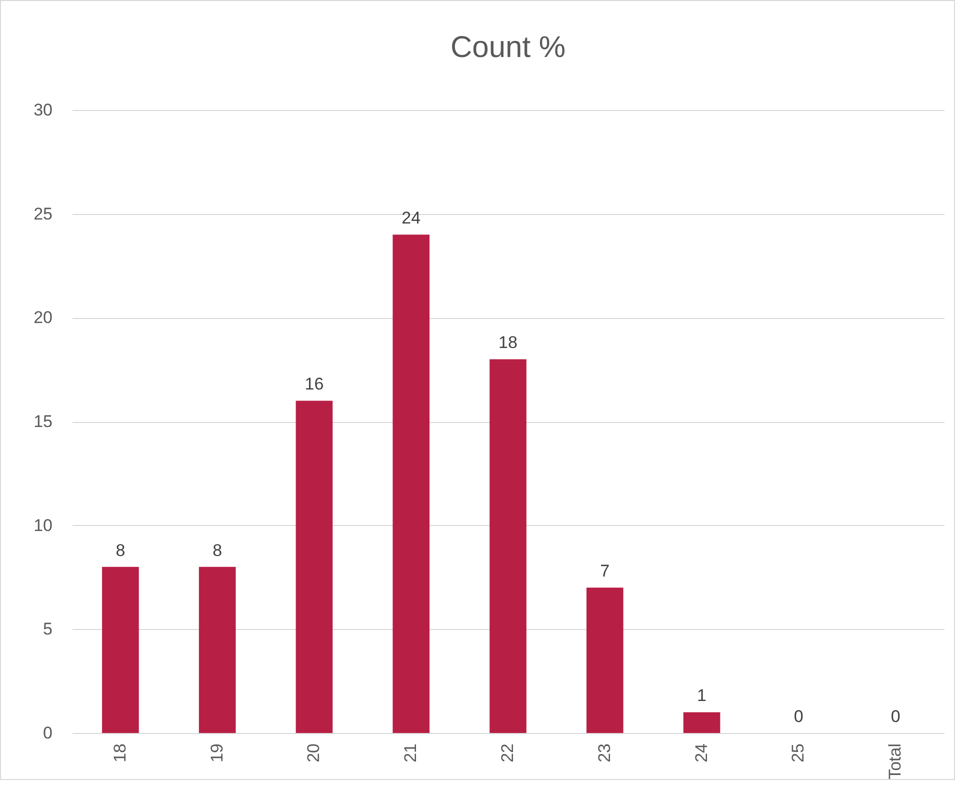 Image resolution: width=960 pixels, height=785 pixels. Describe the element at coordinates (605, 571) in the screenshot. I see `data-label: 7` at that location.